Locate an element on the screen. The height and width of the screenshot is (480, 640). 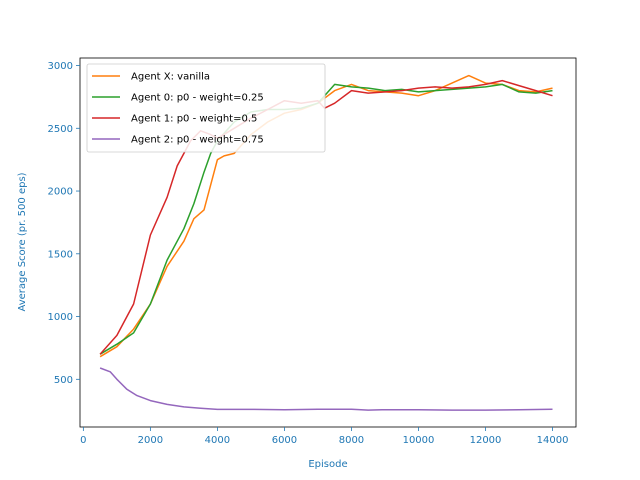
y-ticks: 500 1000 1500 2000 2500 3000 is located at coordinates (64, 223).